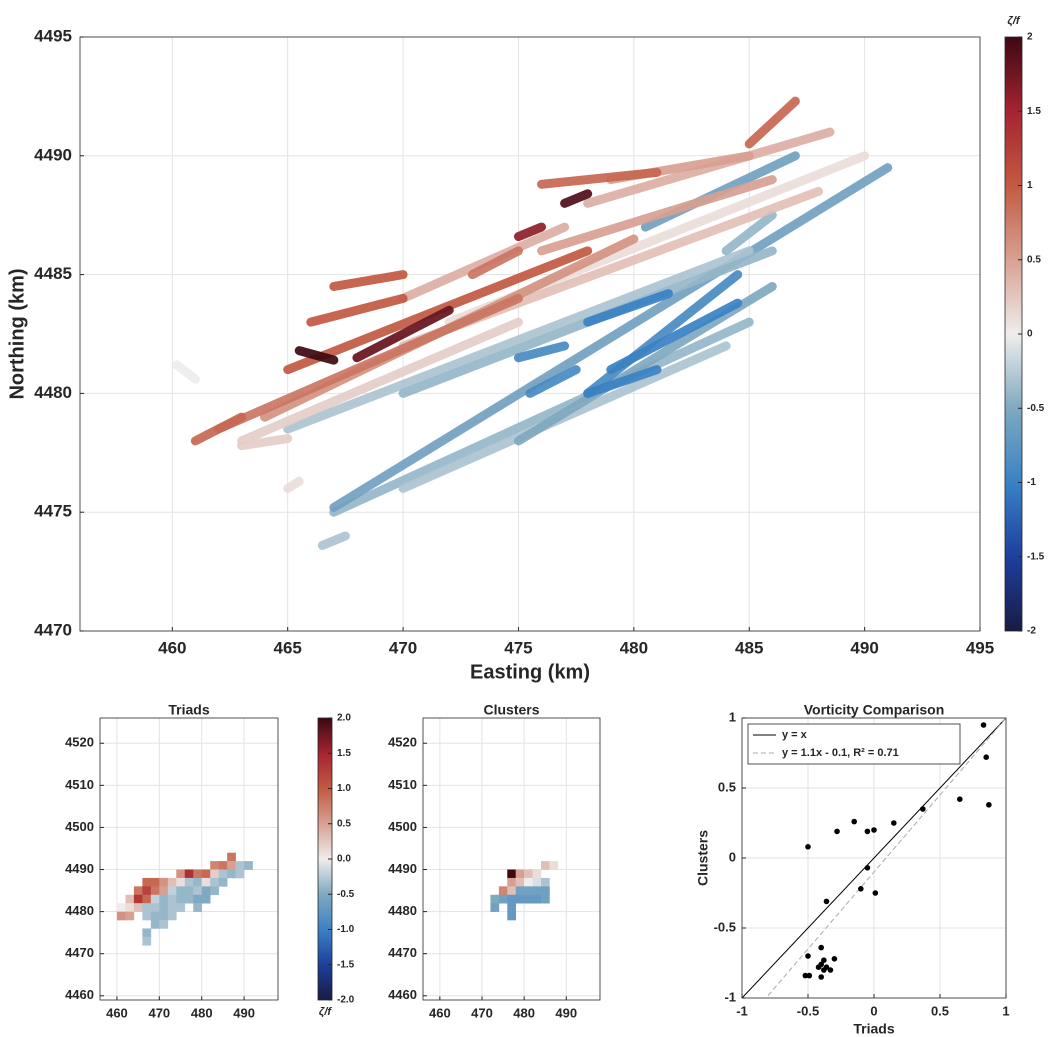 The width and height of the screenshot is (1059, 1037). What do you see at coordinates (344, 859) in the screenshot?
I see `colorbar-tick-label: 0.0` at bounding box center [344, 859].